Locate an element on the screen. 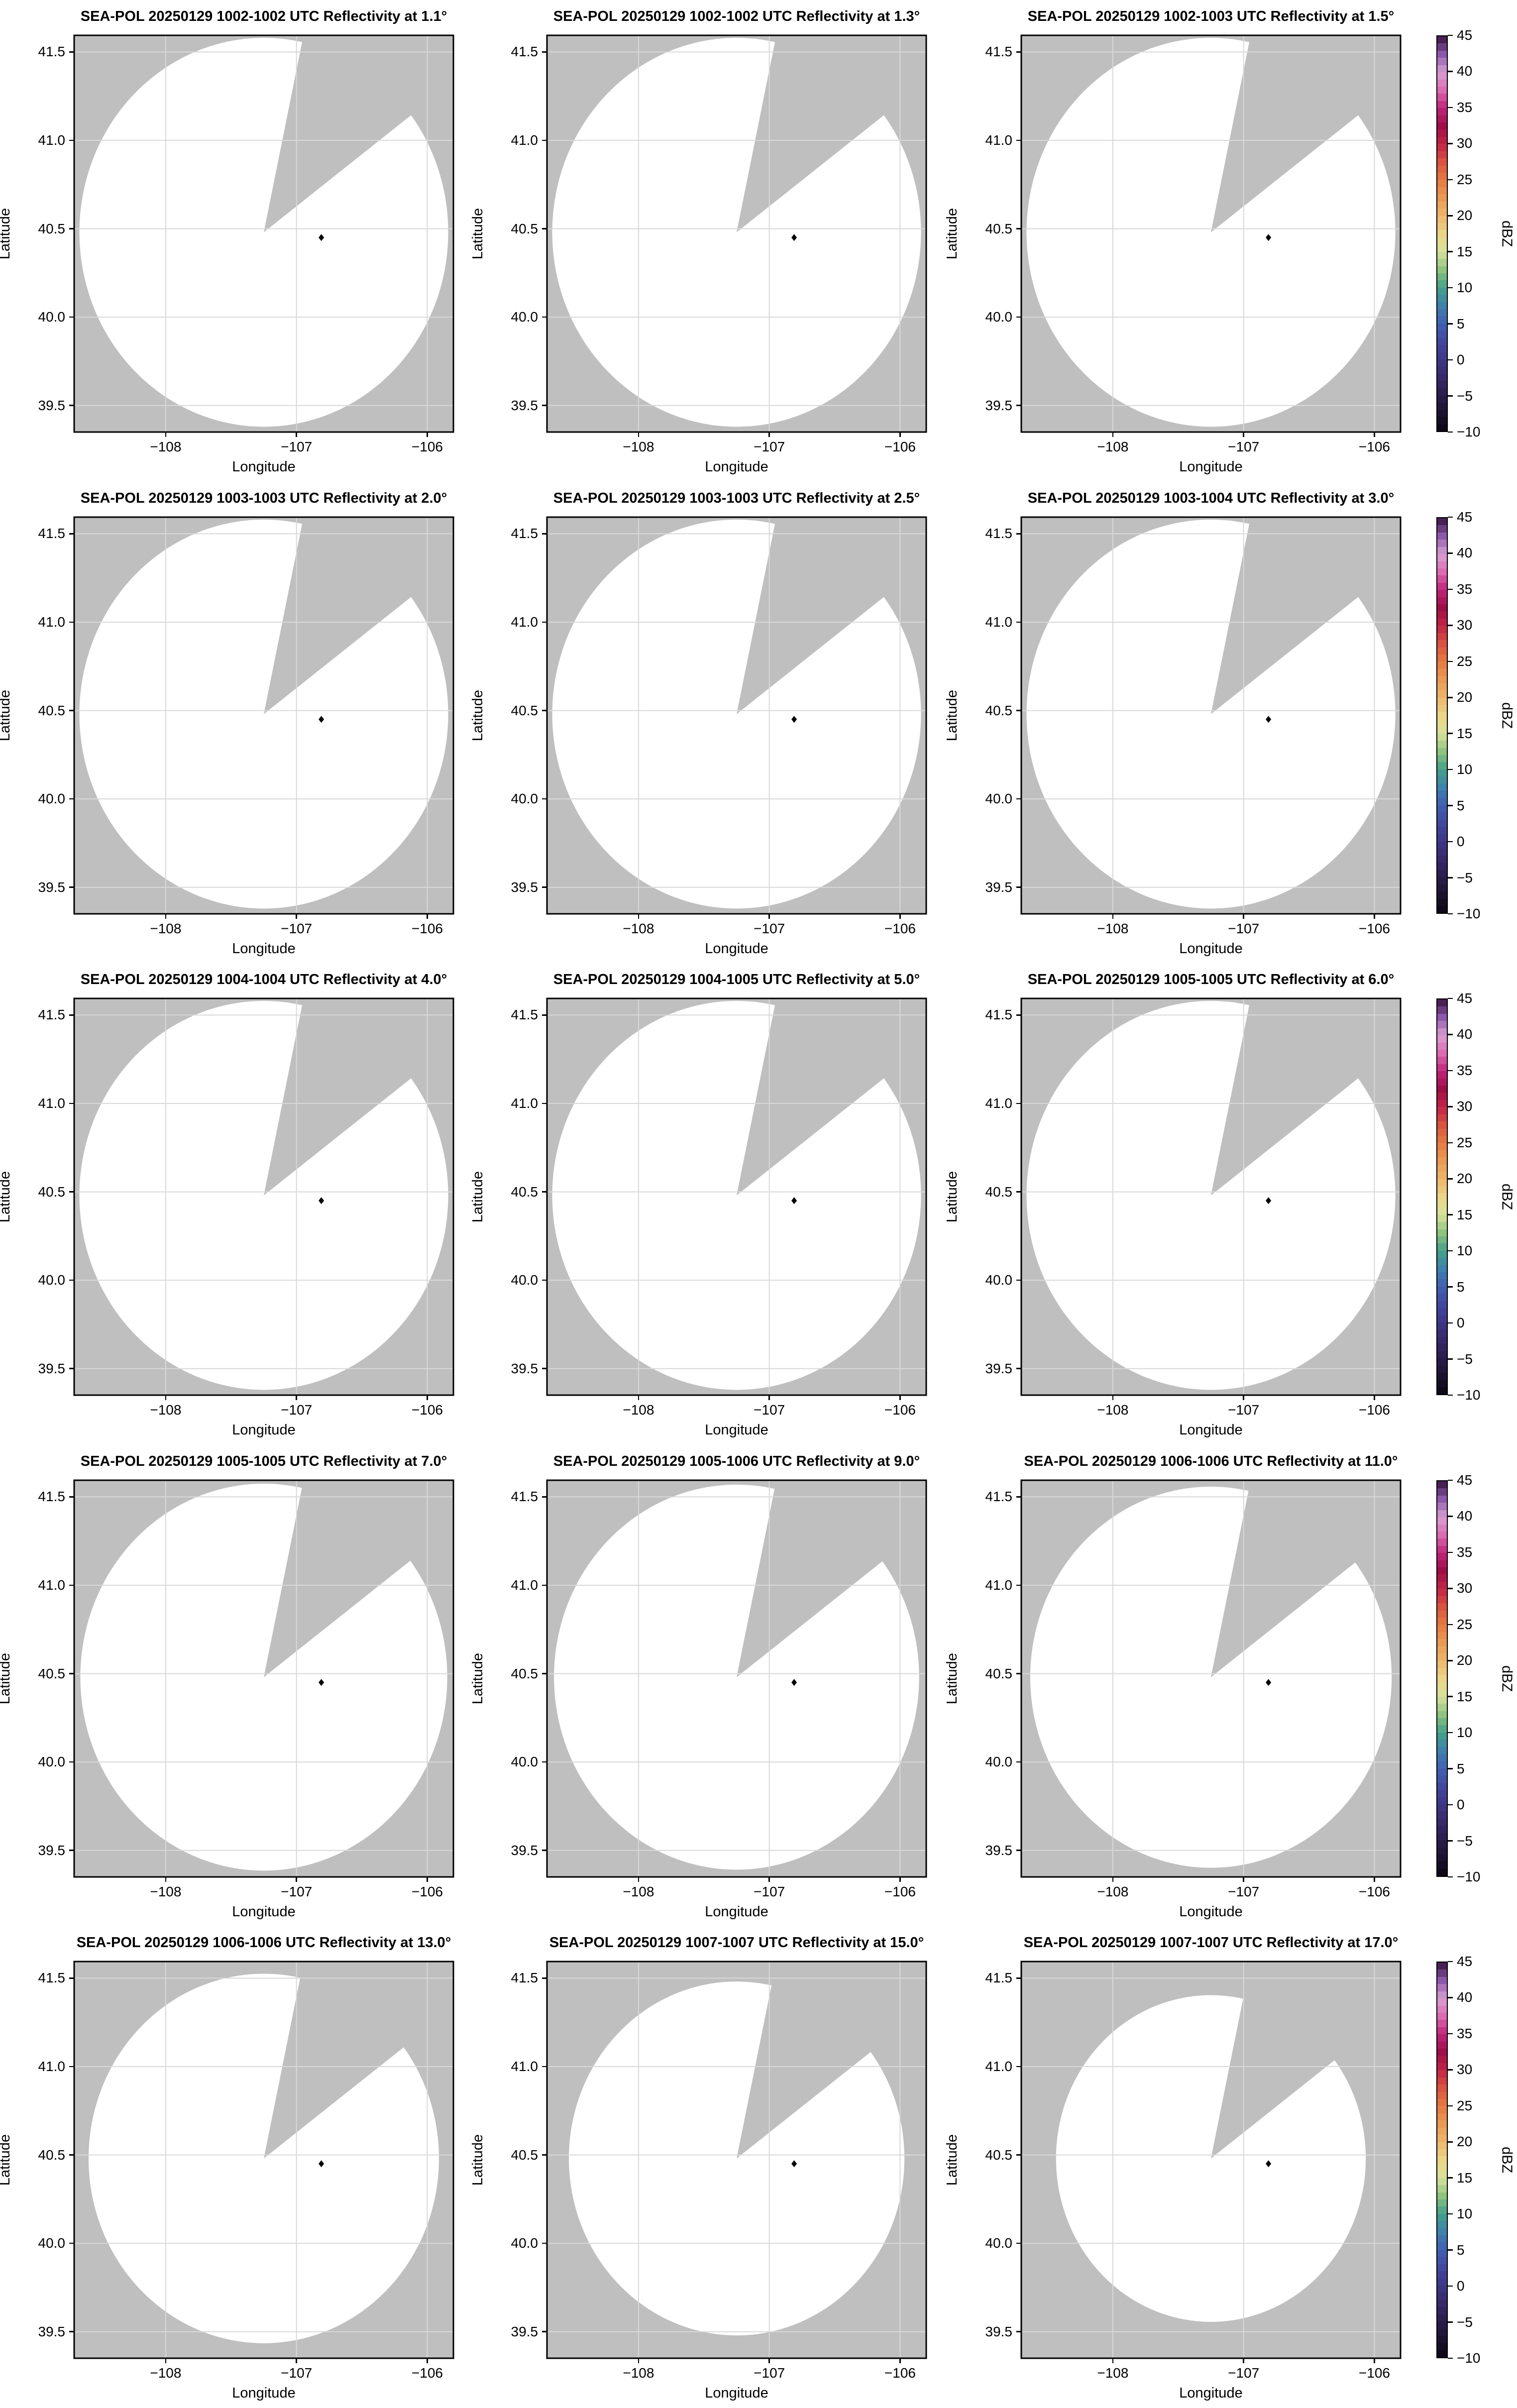 The width and height of the screenshot is (1517, 2408). colorbar-axis-label: dBZ is located at coordinates (1507, 2160).